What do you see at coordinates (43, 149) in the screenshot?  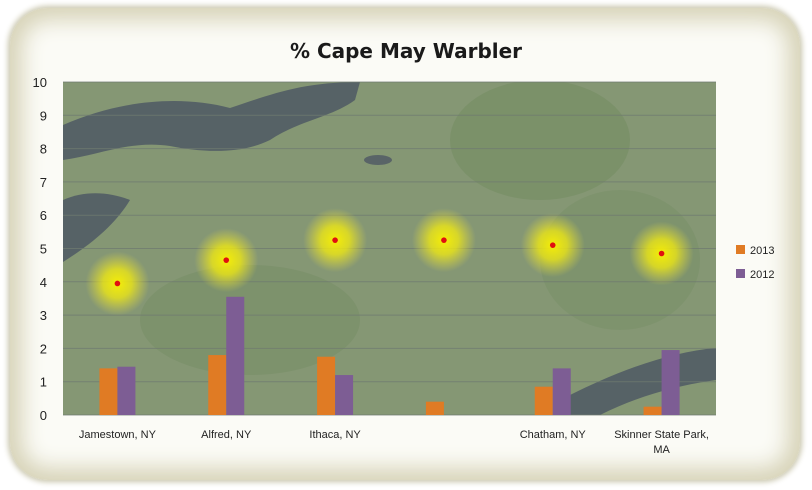 I see `y-tick-label: 8` at bounding box center [43, 149].